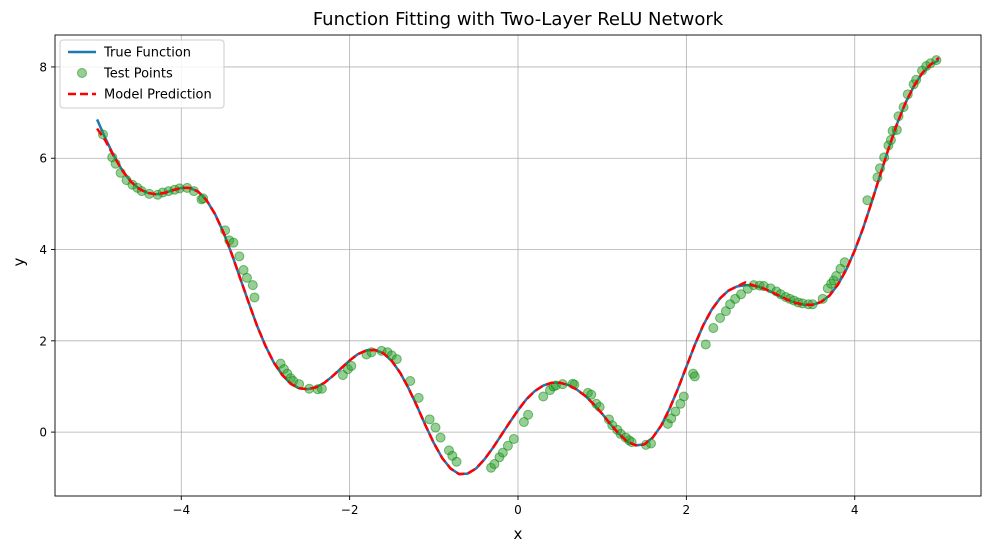 Image resolution: width=992 pixels, height=552 pixels. What do you see at coordinates (855, 510) in the screenshot?
I see `x-tick-label: 4` at bounding box center [855, 510].